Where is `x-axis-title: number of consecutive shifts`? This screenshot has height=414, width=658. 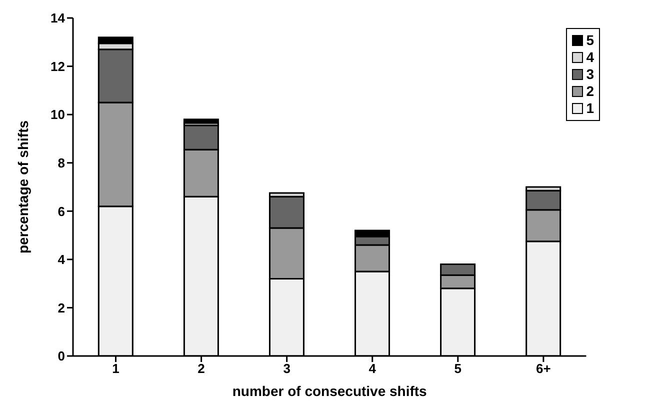 x-axis-title: number of consecutive shifts is located at coordinates (330, 391).